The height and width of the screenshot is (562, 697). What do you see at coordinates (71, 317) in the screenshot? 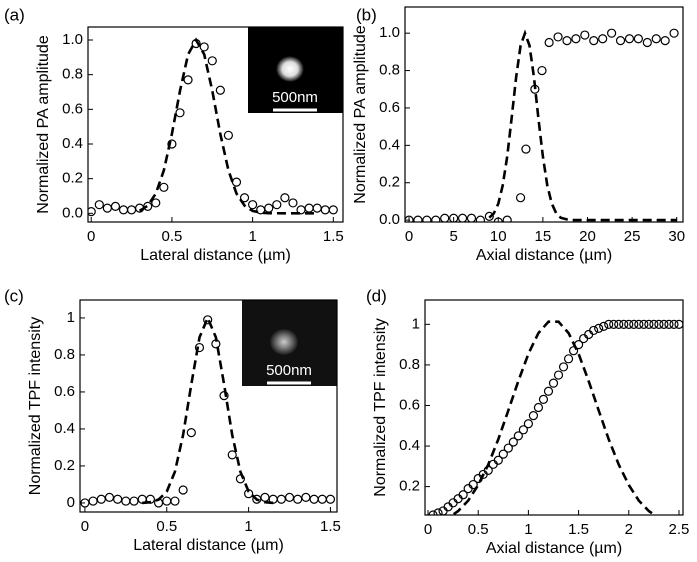
I see `y-tick-label: 1` at bounding box center [71, 317].